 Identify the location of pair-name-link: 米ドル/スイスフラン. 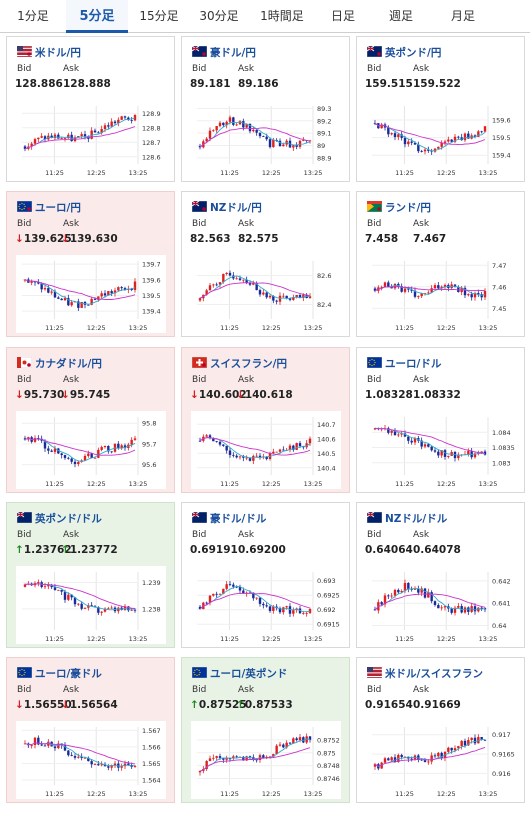
(434, 674).